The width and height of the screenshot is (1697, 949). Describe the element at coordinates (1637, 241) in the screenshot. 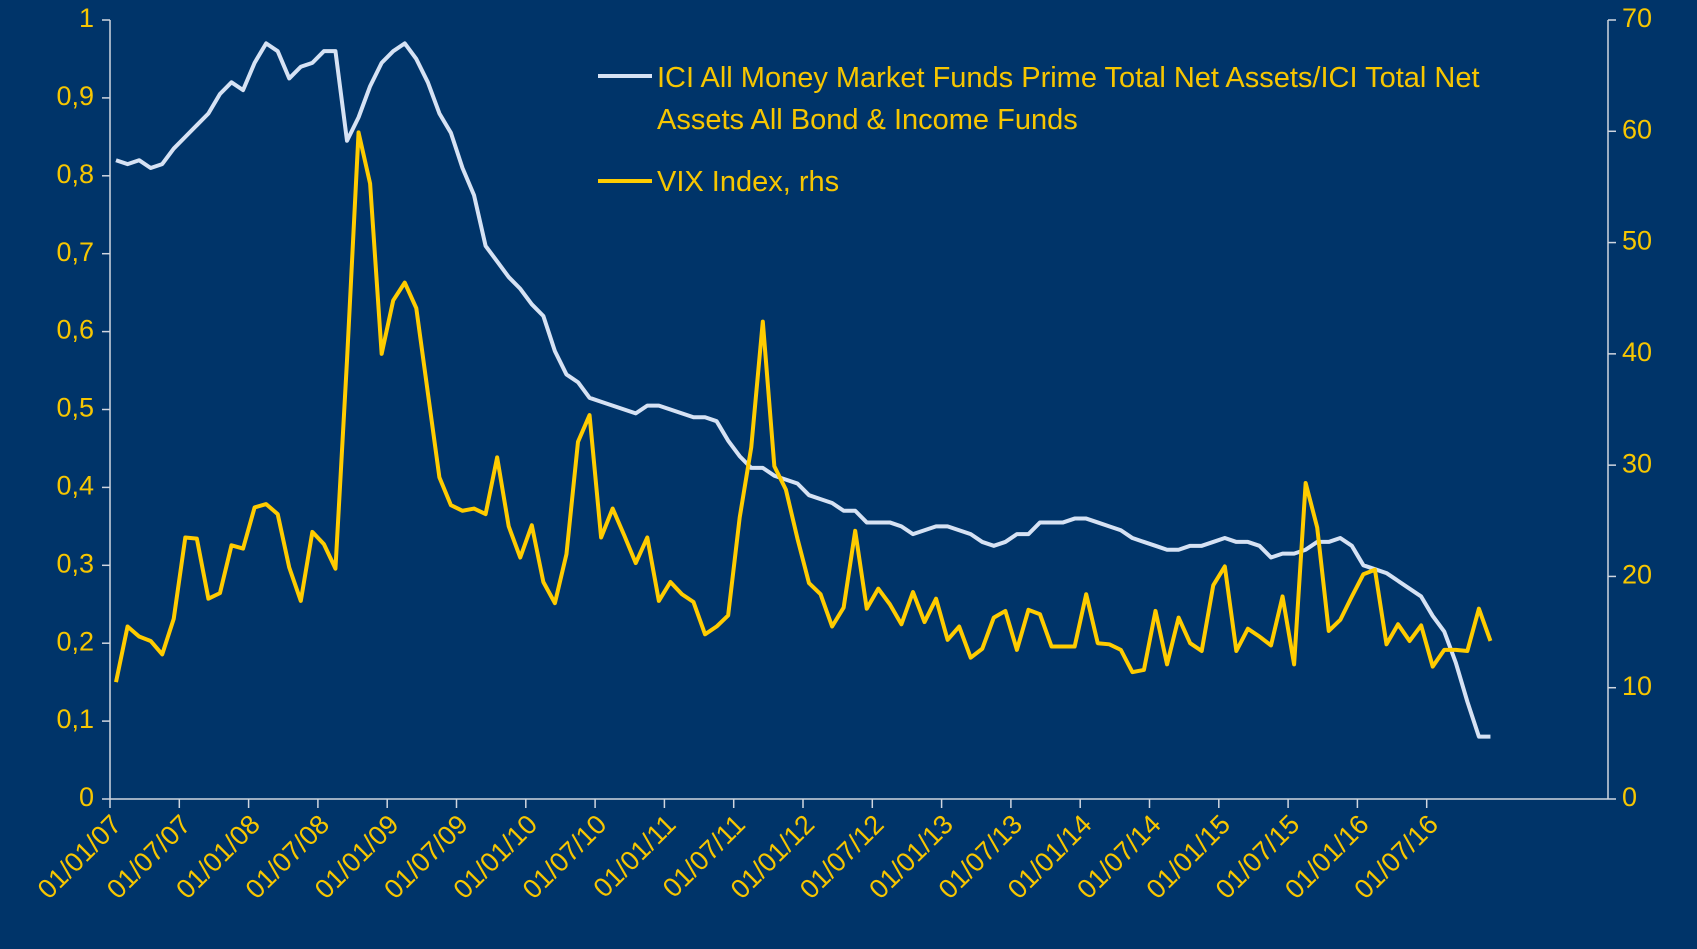

I see `y2-tick-label: 50` at that location.